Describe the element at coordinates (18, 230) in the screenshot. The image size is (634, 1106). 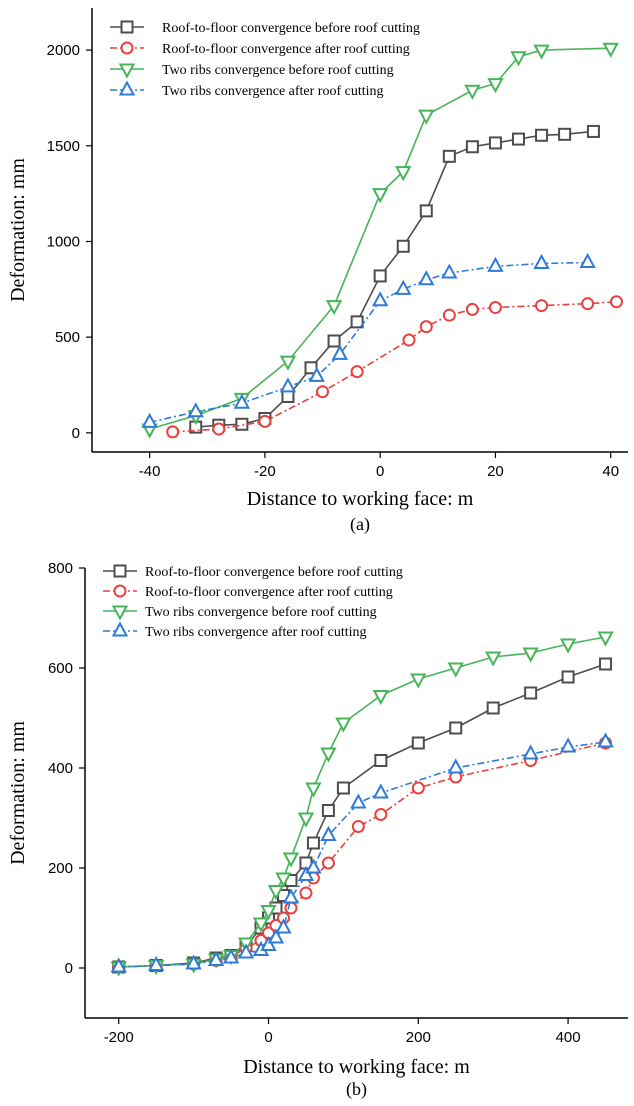
I see `panel-a-y-axis-title: Deformation: mm` at that location.